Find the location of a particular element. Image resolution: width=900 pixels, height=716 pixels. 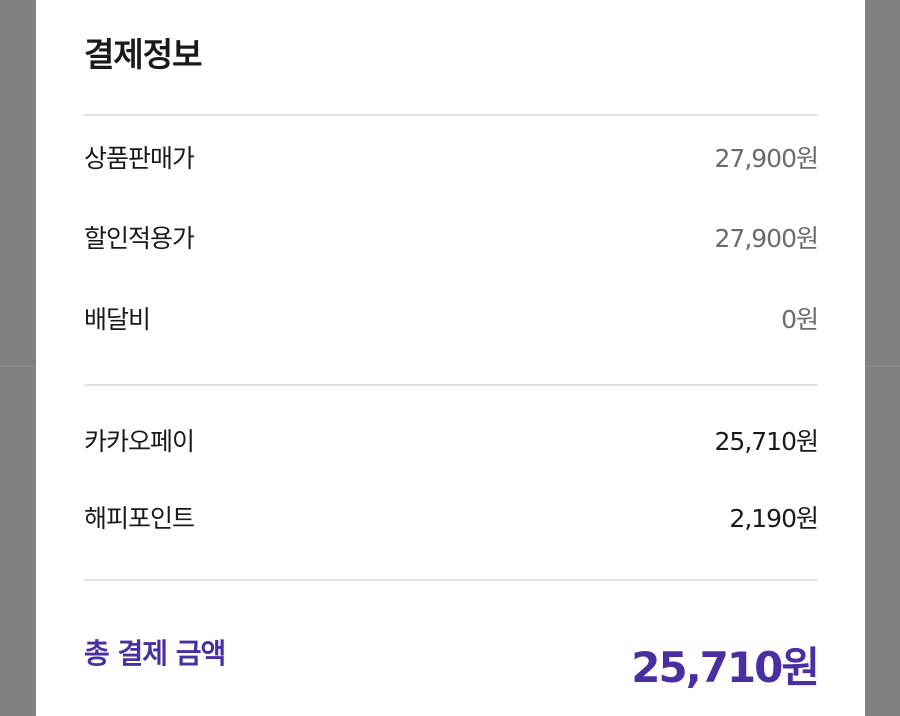

row-value: 2,190원 is located at coordinates (774, 518).